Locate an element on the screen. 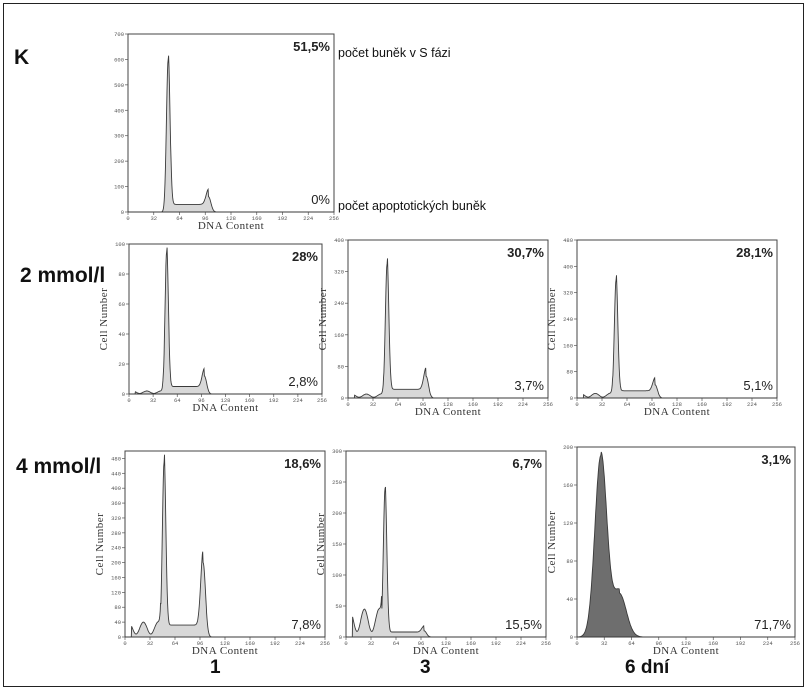 The image size is (809, 690). s-phase-percentage: 30,7% is located at coordinates (525, 252).